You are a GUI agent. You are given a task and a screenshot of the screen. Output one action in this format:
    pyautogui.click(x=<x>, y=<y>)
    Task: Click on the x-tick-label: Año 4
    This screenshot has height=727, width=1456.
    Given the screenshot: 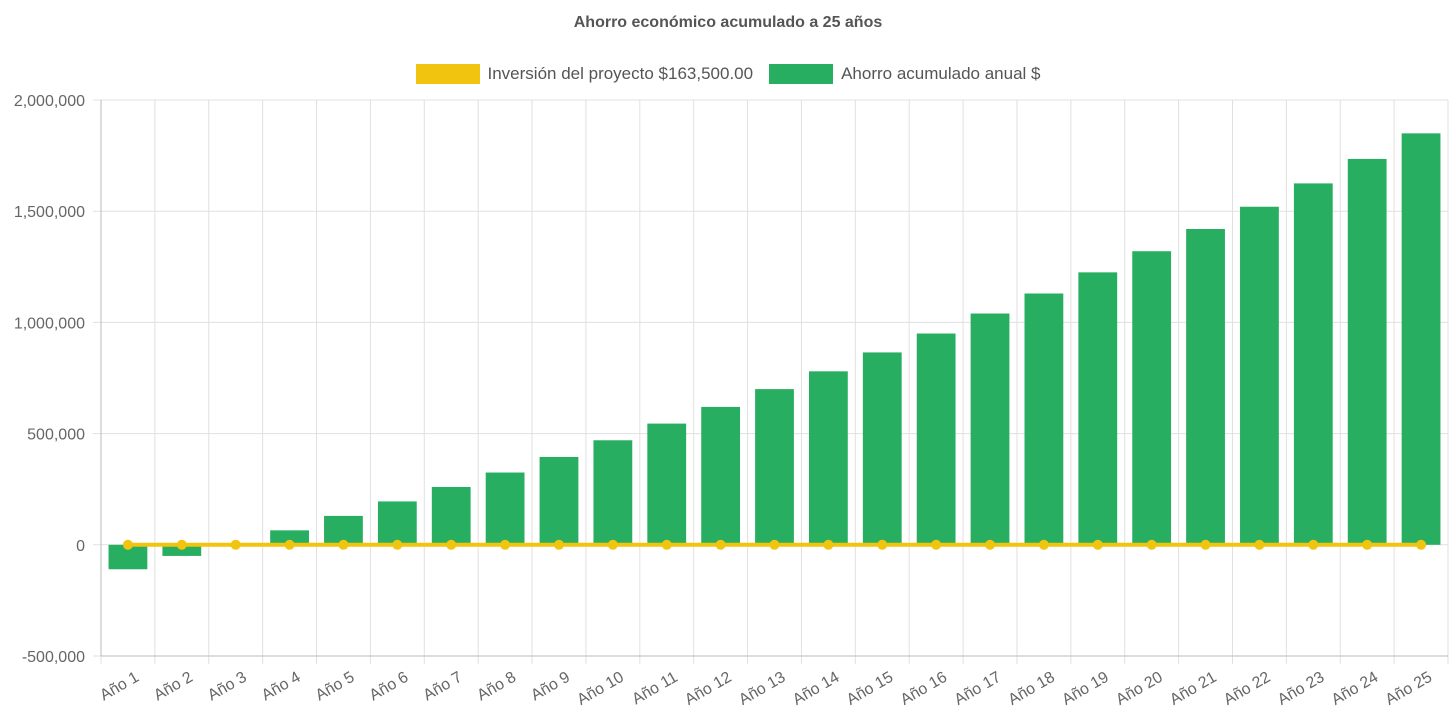 What is the action you would take?
    pyautogui.click(x=281, y=687)
    